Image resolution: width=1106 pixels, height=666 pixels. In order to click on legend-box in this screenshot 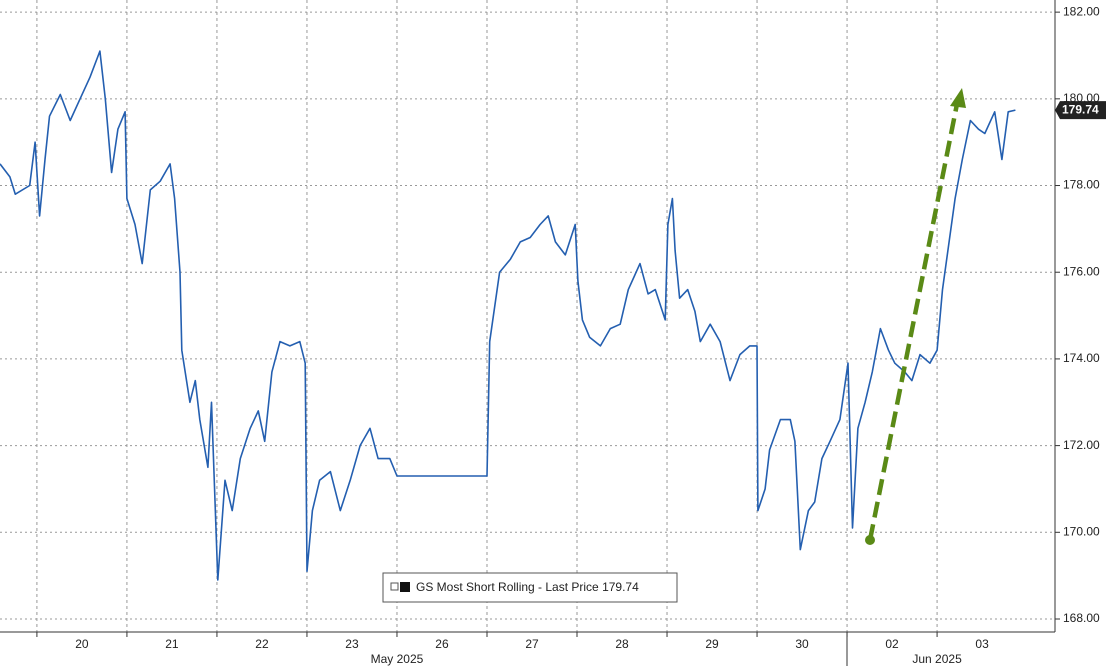, I will do `click(530, 587)`.